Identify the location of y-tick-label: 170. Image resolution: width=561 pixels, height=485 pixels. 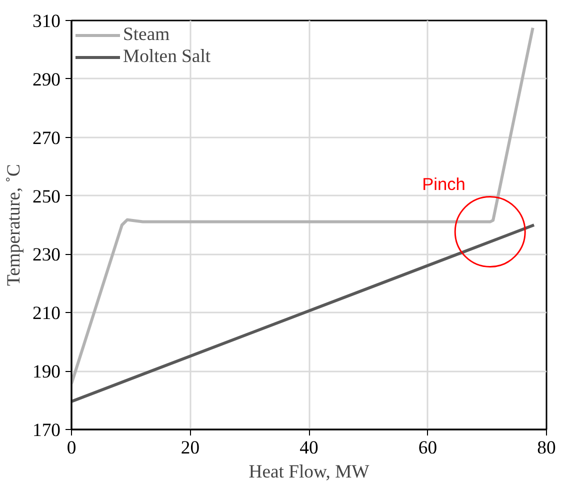
(46, 430).